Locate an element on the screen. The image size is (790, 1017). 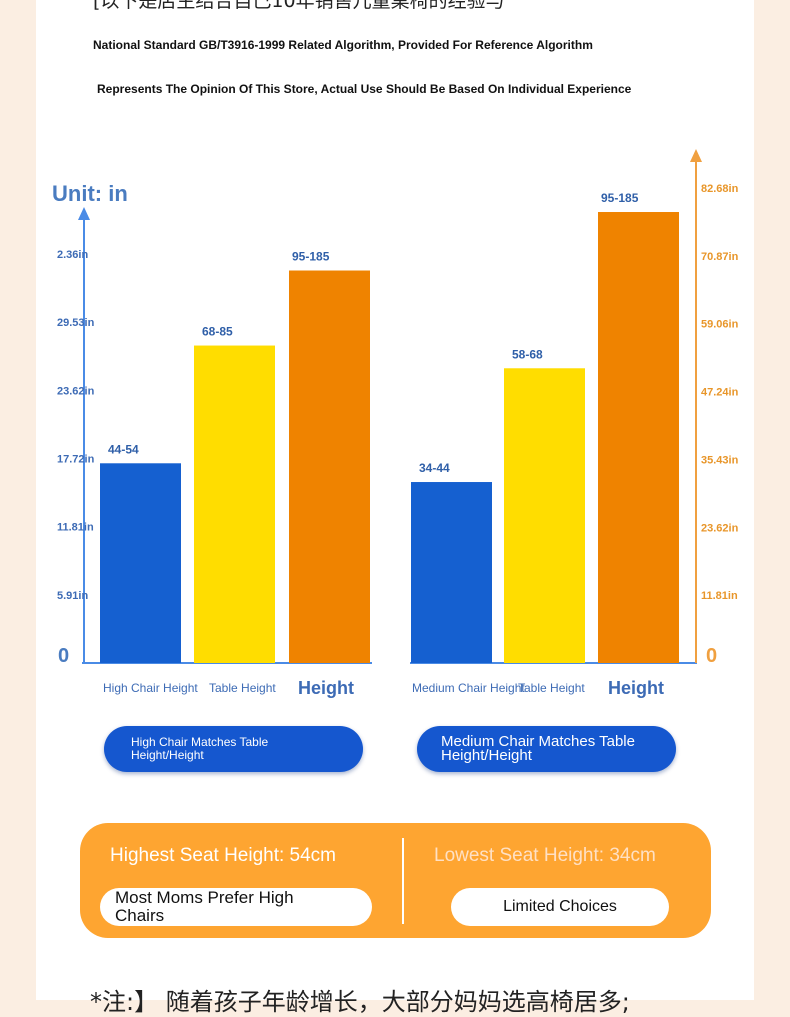
left-zero-label: 0 is located at coordinates (63, 656).